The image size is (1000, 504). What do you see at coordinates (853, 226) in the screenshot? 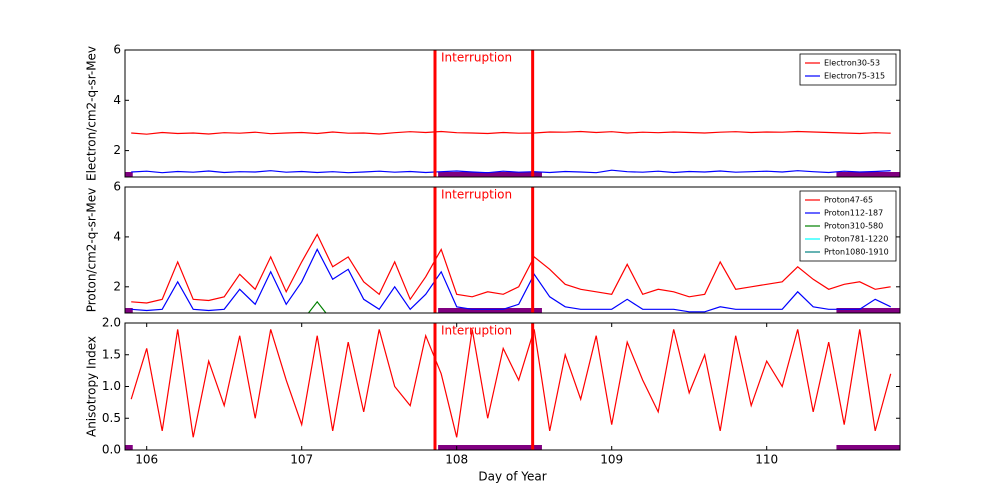
I see `legend-label: Proton310-580` at bounding box center [853, 226].